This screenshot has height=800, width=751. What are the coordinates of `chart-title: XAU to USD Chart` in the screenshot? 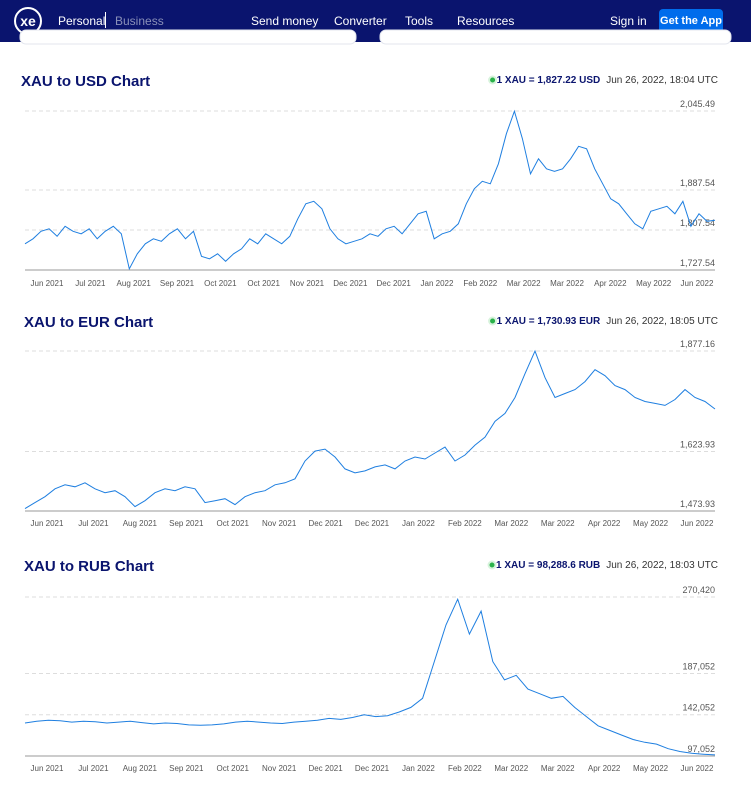 It's located at (85, 81).